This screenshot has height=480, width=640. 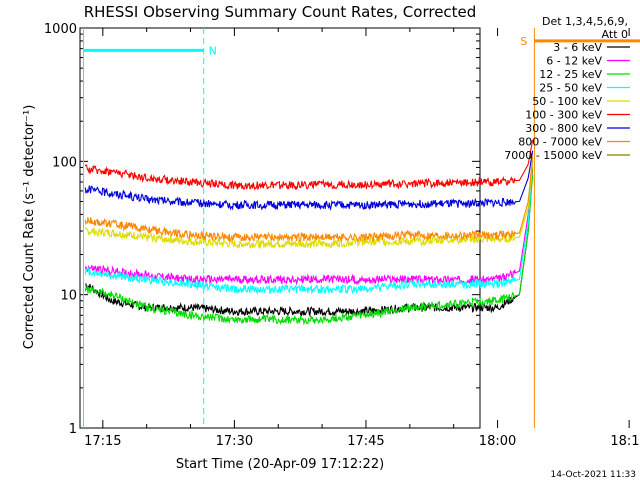 What do you see at coordinates (577, 47) in the screenshot?
I see `legend-label: 3 - 6 keV` at bounding box center [577, 47].